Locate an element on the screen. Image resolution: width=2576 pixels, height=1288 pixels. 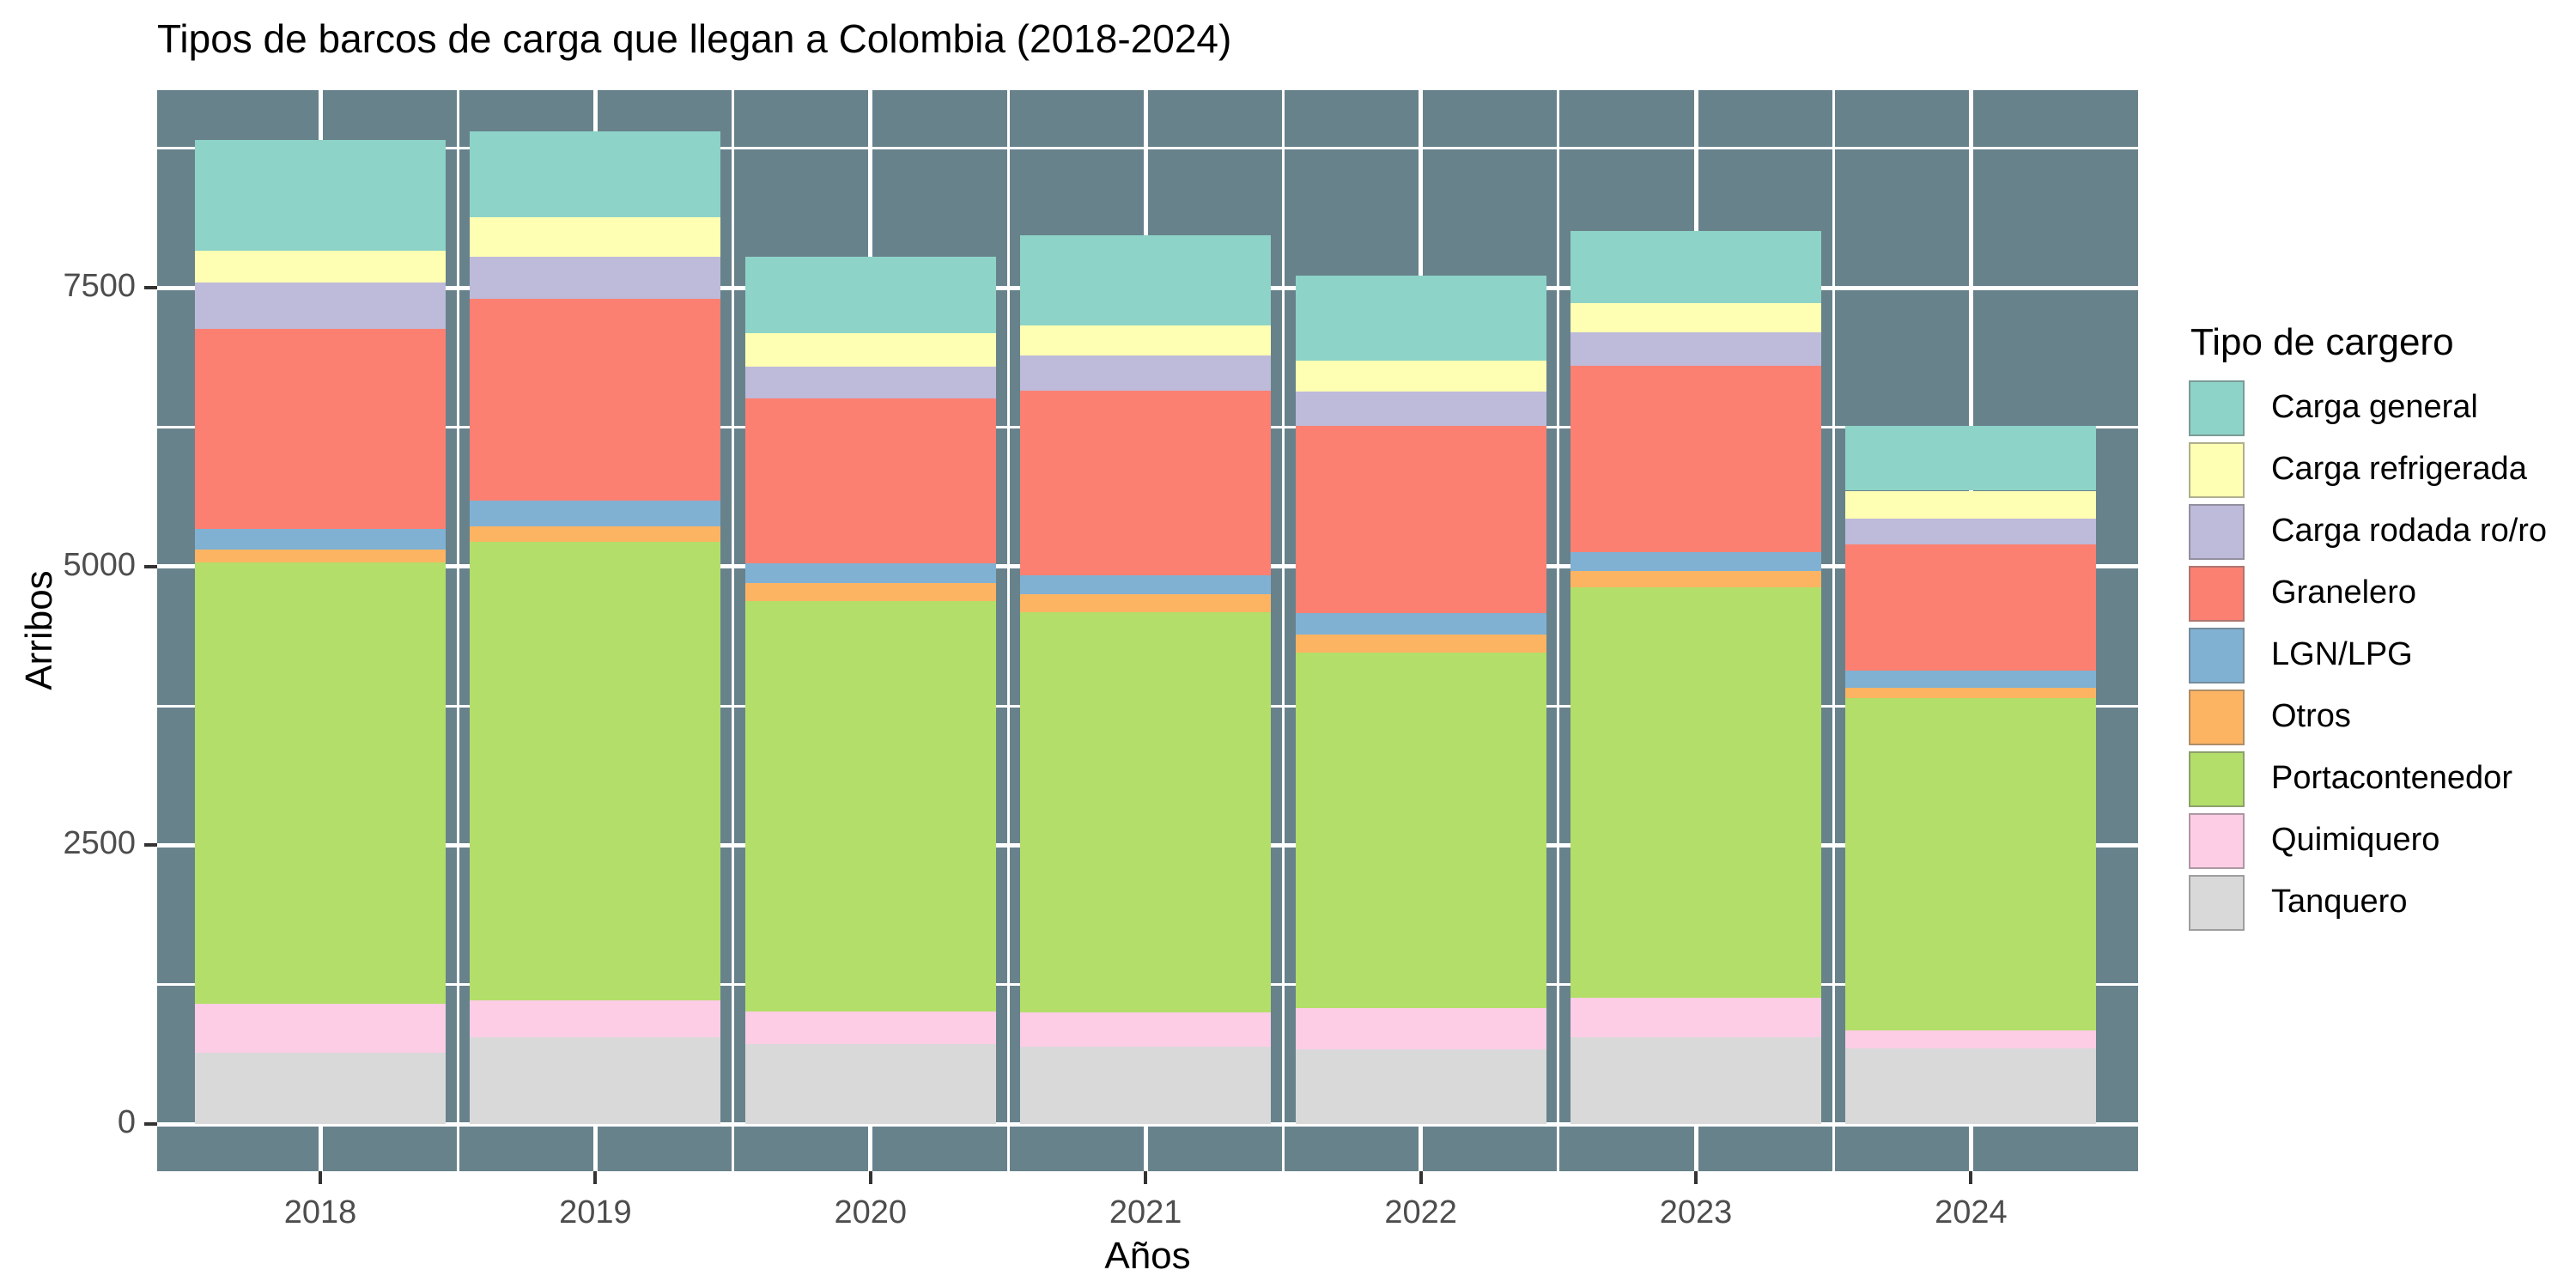
bar-segment-2019-portacontenedor is located at coordinates (596, 771).